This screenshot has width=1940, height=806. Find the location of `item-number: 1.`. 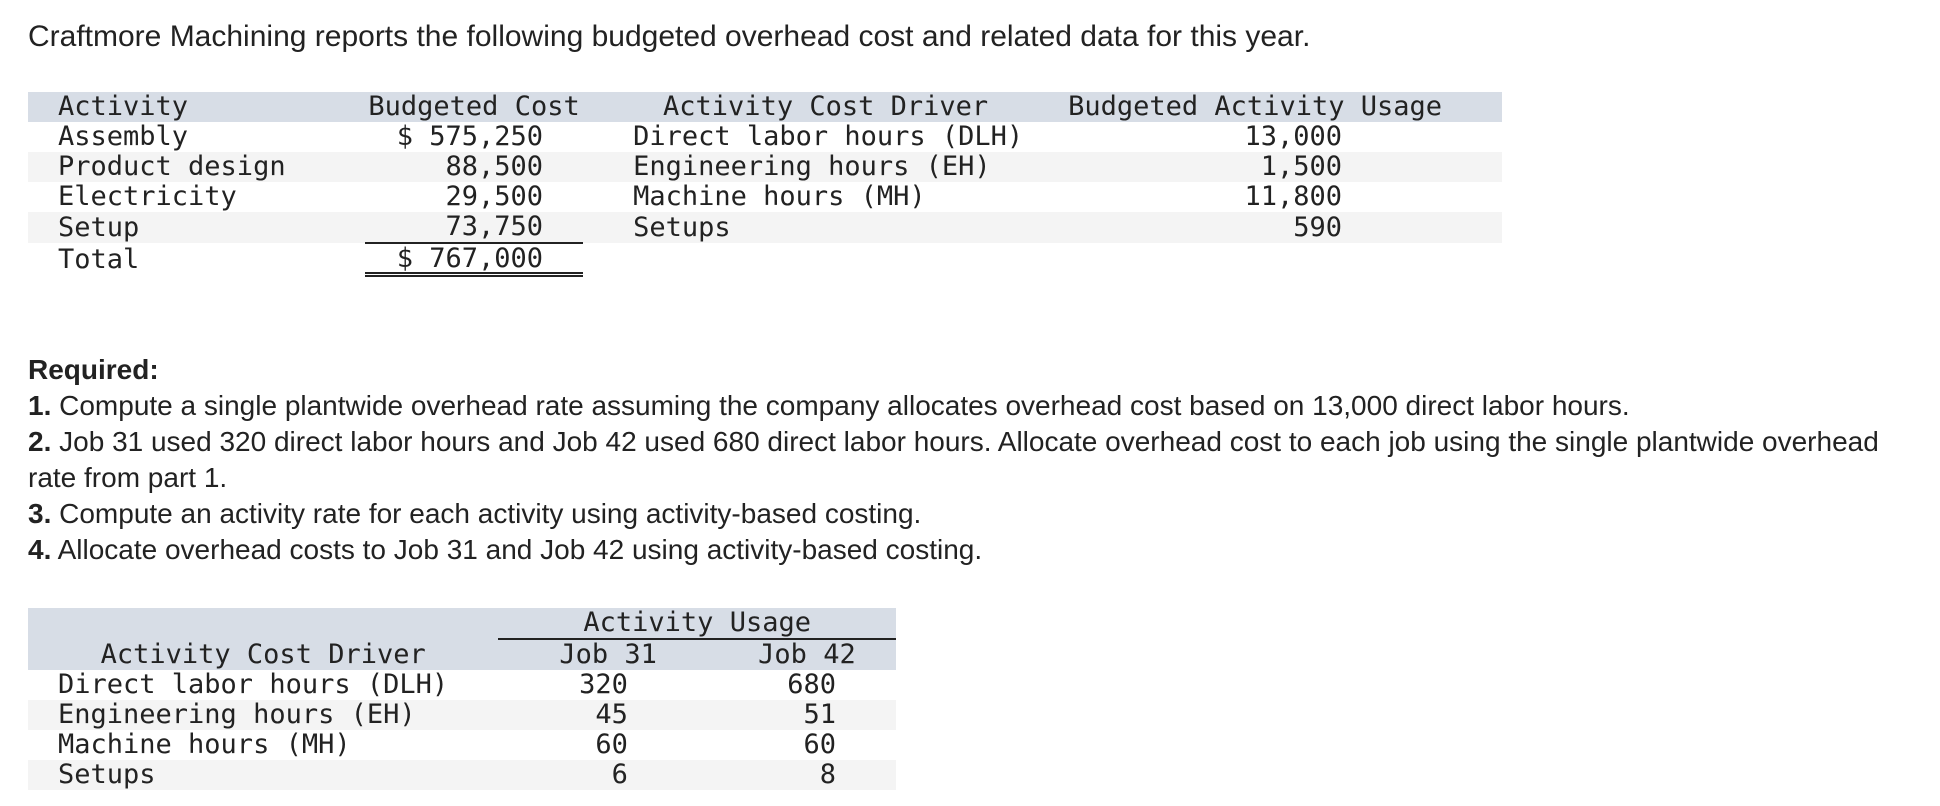

item-number: 1. is located at coordinates (40, 405).